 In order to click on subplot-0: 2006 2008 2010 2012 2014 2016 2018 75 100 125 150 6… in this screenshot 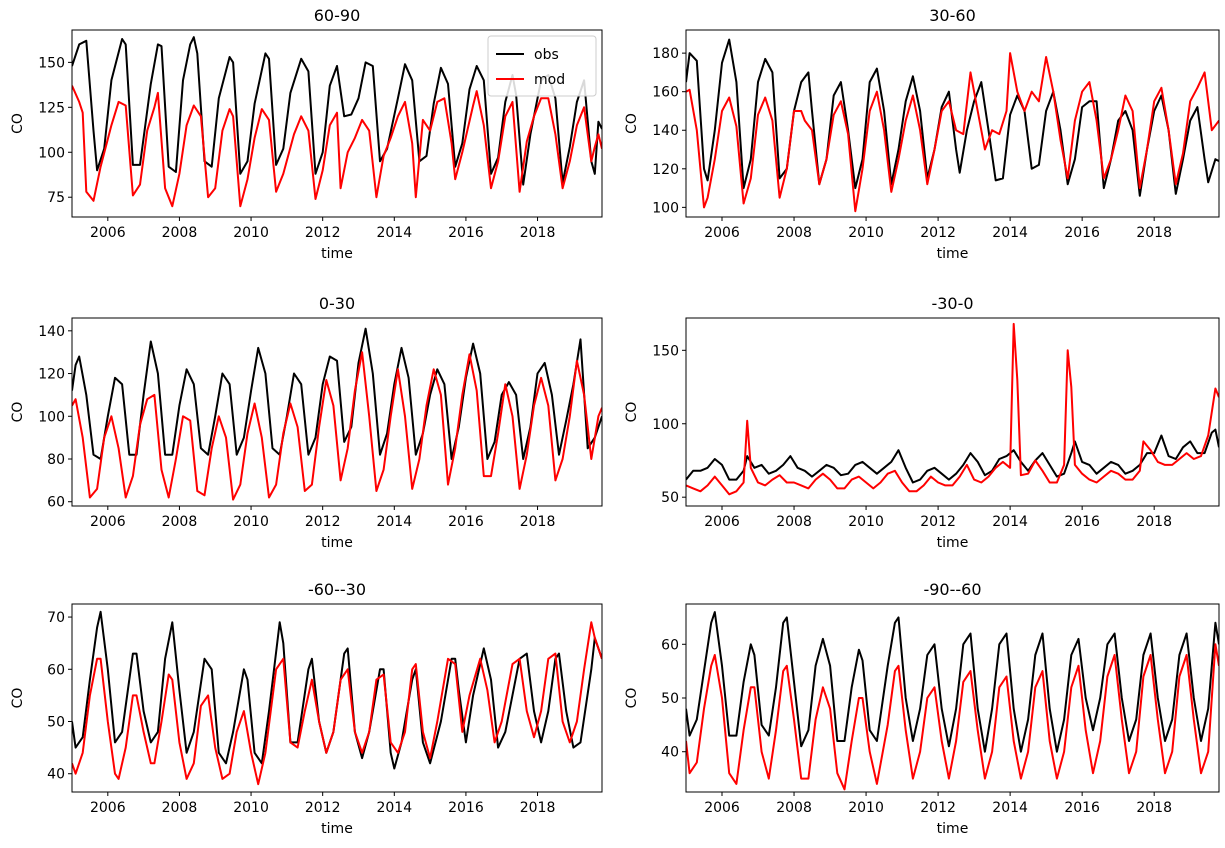, I will do `click(306, 134)`.